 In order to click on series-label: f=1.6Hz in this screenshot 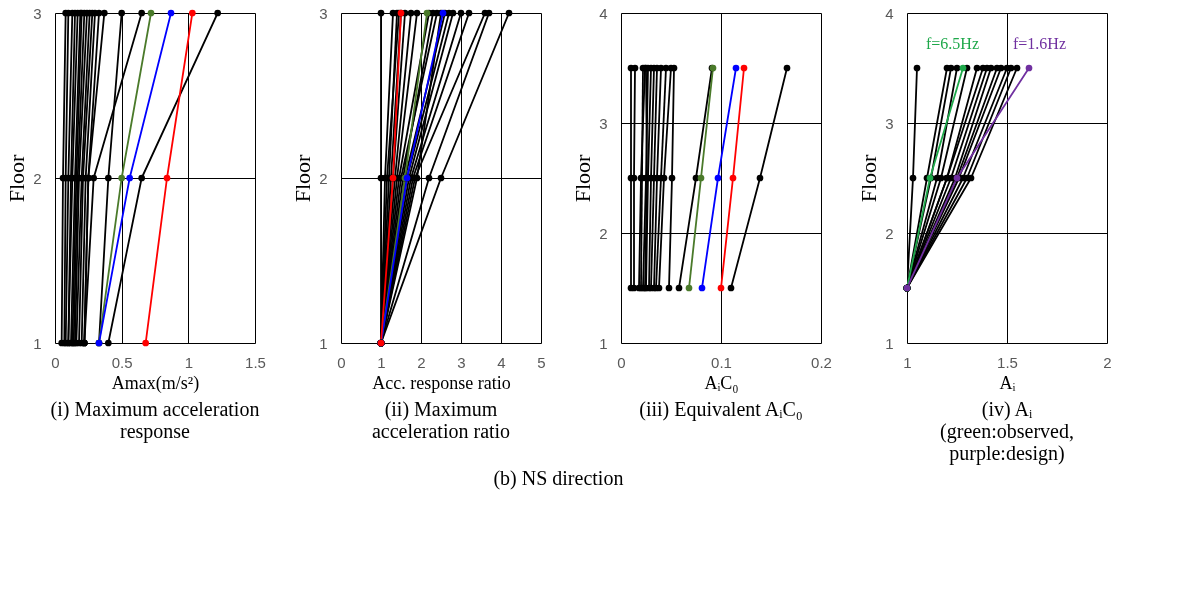, I will do `click(1040, 43)`.